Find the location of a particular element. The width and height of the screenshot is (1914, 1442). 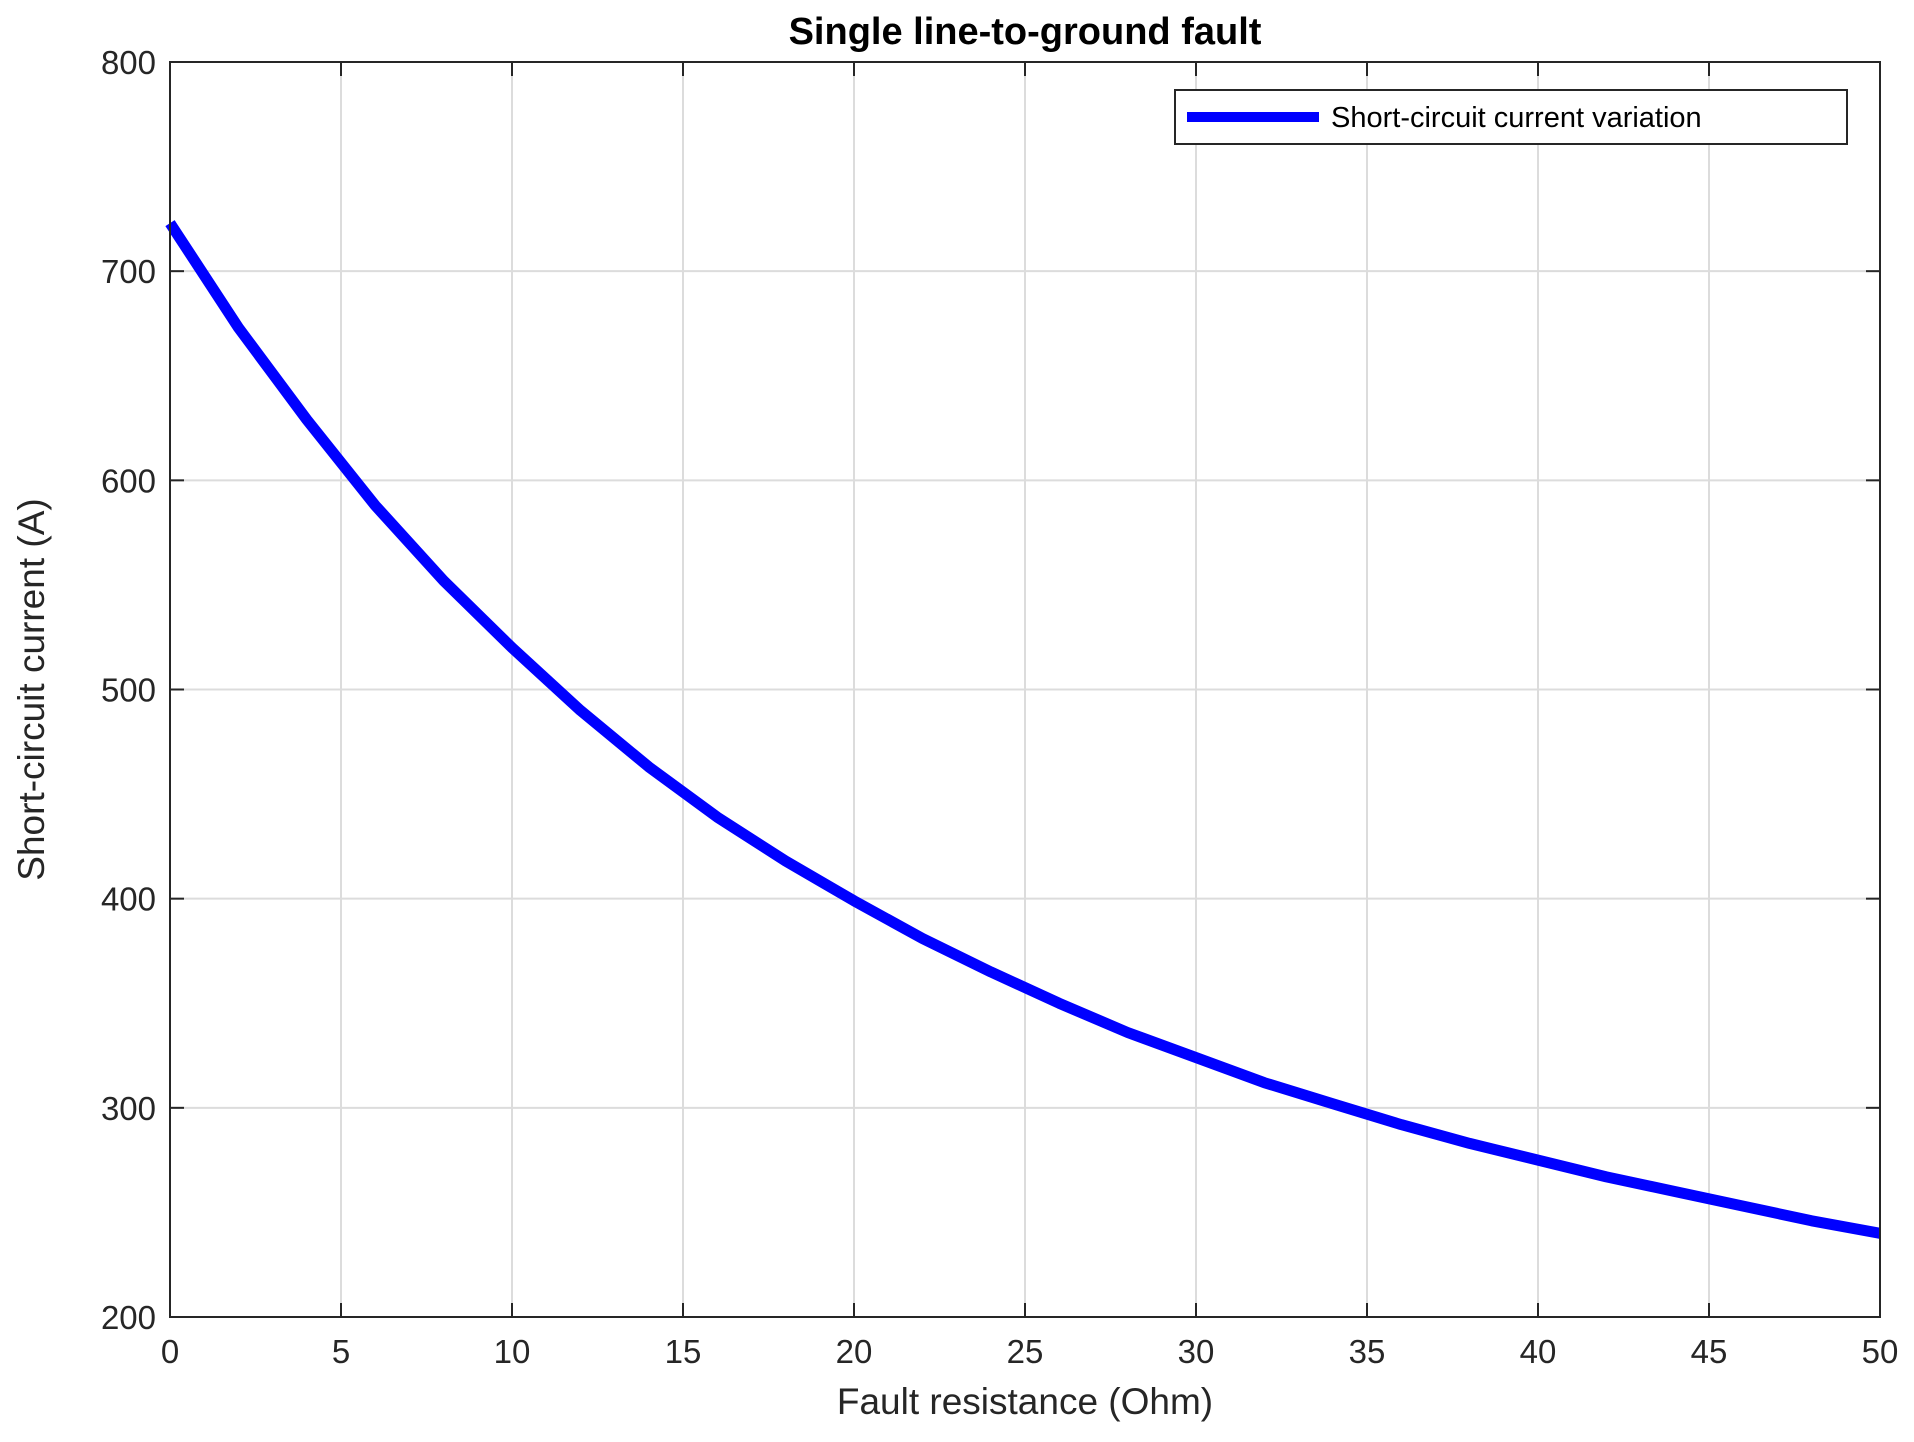

x-tick-label: 25 is located at coordinates (1025, 1351).